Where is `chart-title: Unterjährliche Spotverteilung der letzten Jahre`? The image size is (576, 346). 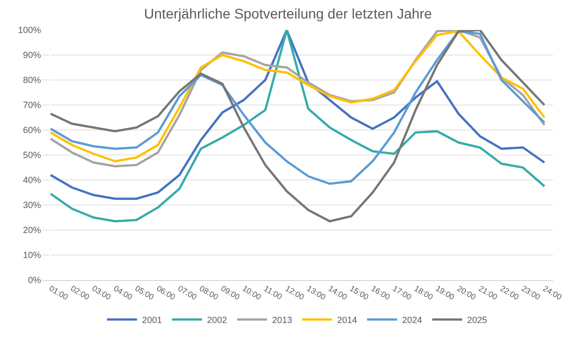 chart-title: Unterjährliche Spotverteilung der letzten Jahre is located at coordinates (288, 13).